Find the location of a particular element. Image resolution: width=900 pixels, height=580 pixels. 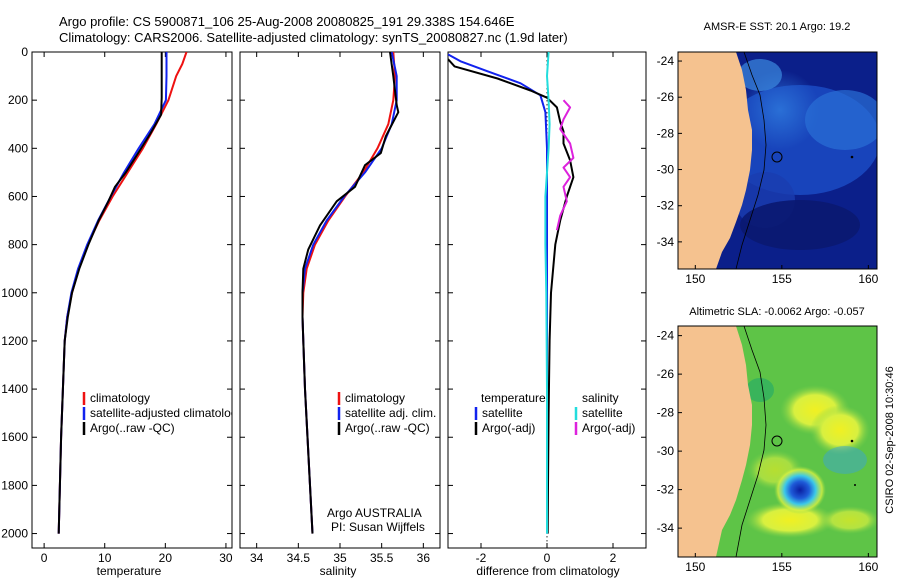

y-tick-label: 1600 is located at coordinates (14, 437).